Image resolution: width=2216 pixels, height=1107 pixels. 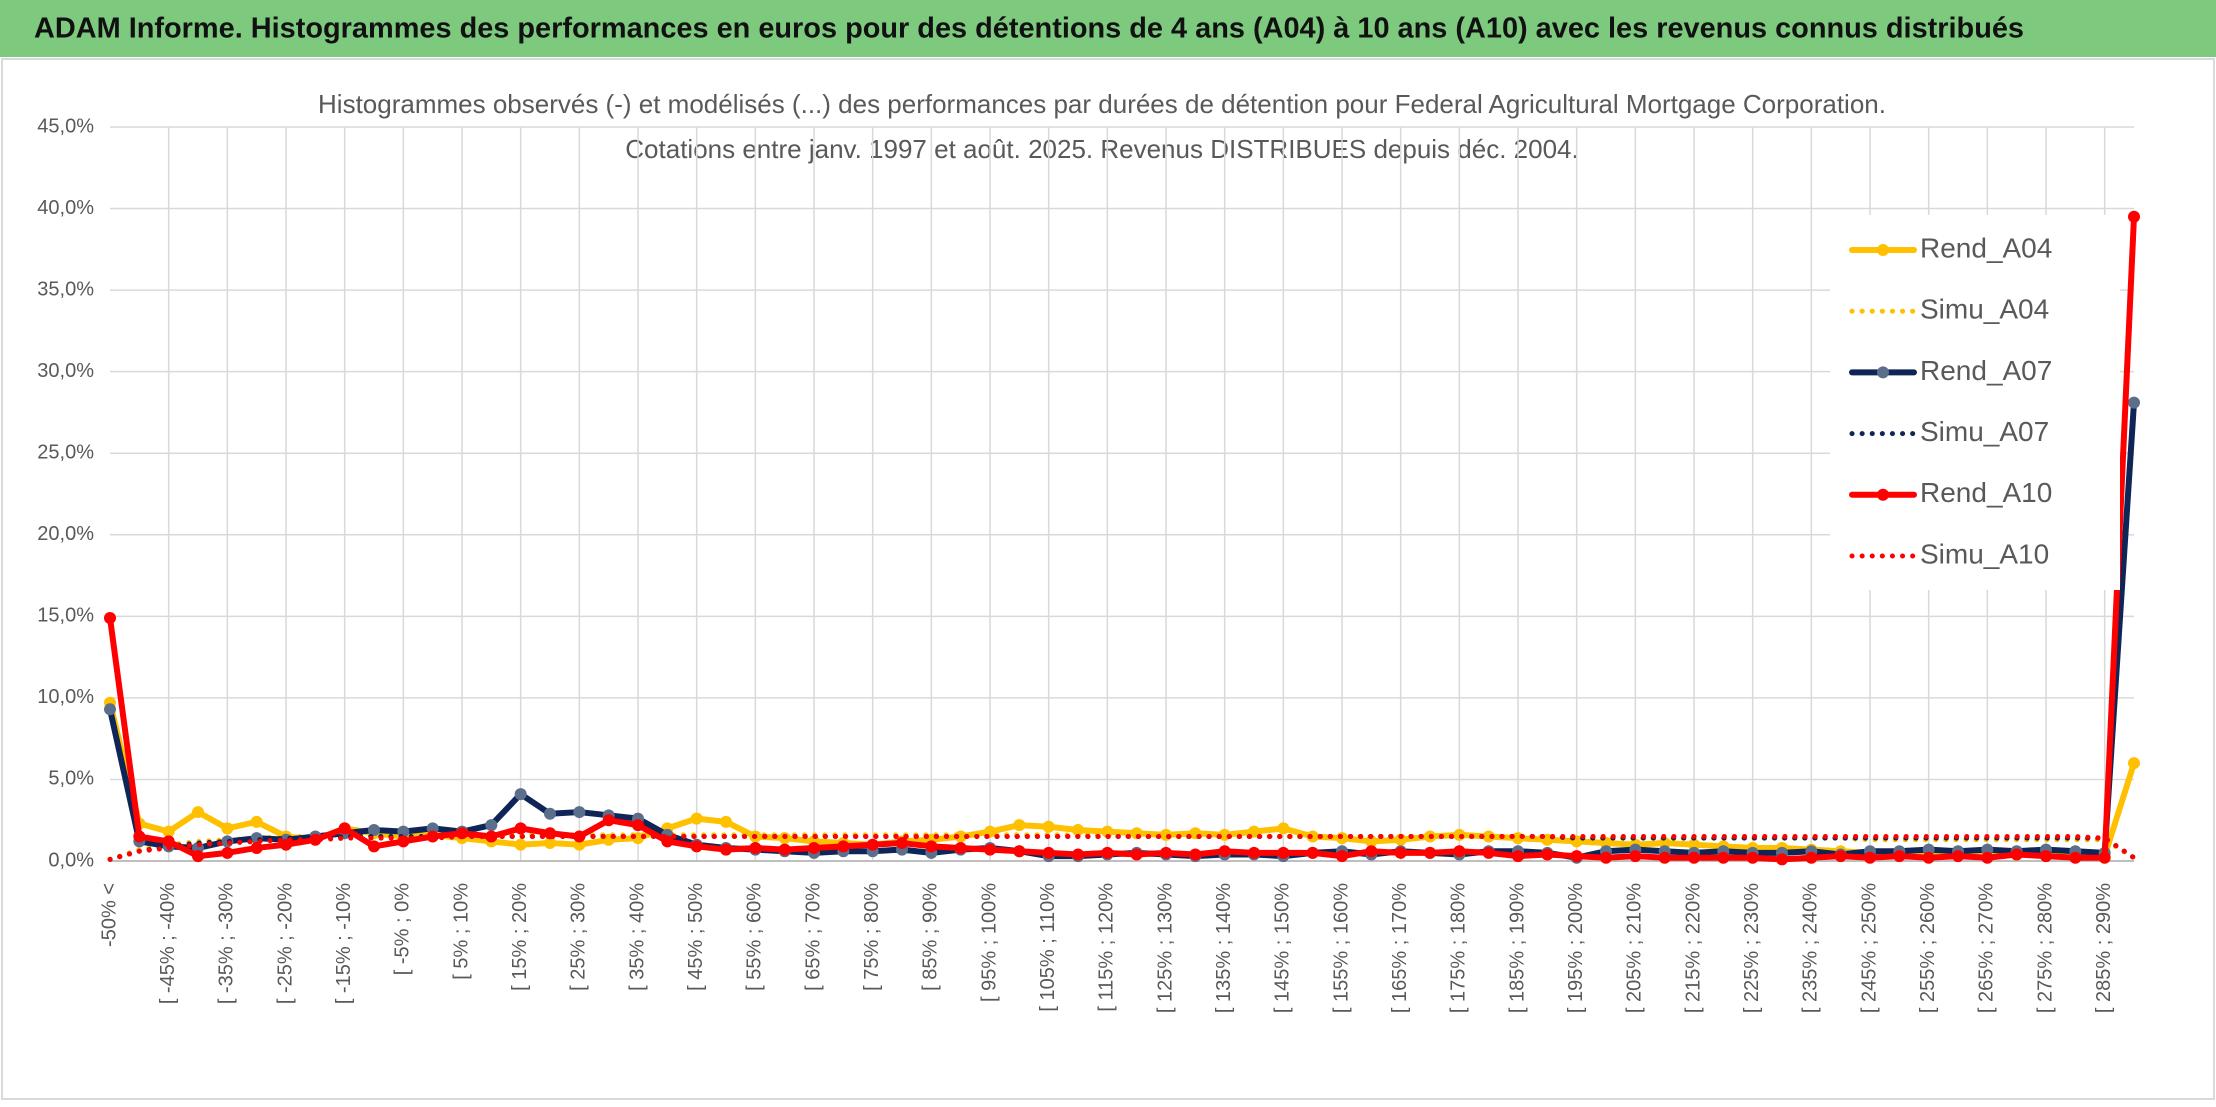 What do you see at coordinates (1883, 250) in the screenshot?
I see `legend-marker` at bounding box center [1883, 250].